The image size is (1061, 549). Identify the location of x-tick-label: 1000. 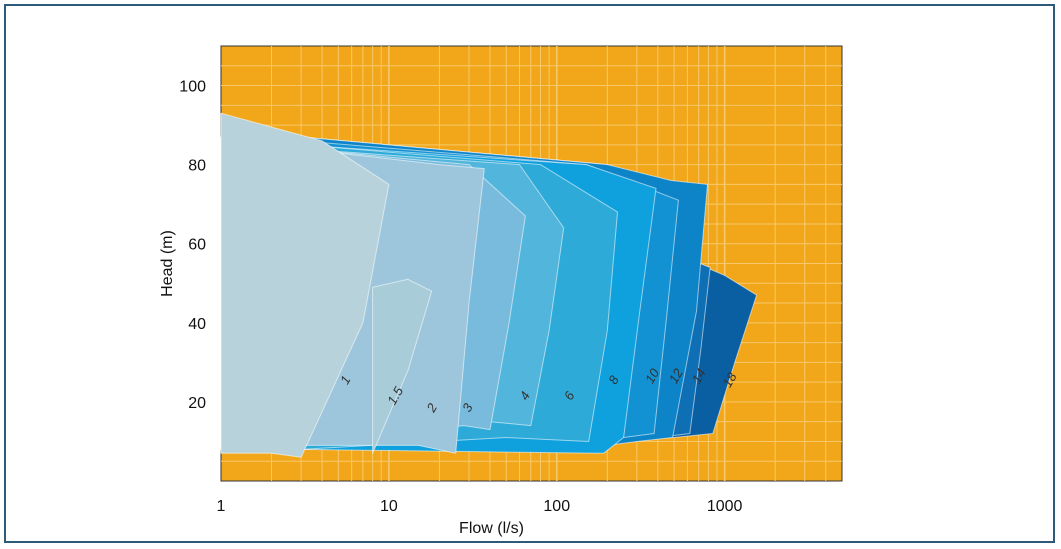
(725, 506).